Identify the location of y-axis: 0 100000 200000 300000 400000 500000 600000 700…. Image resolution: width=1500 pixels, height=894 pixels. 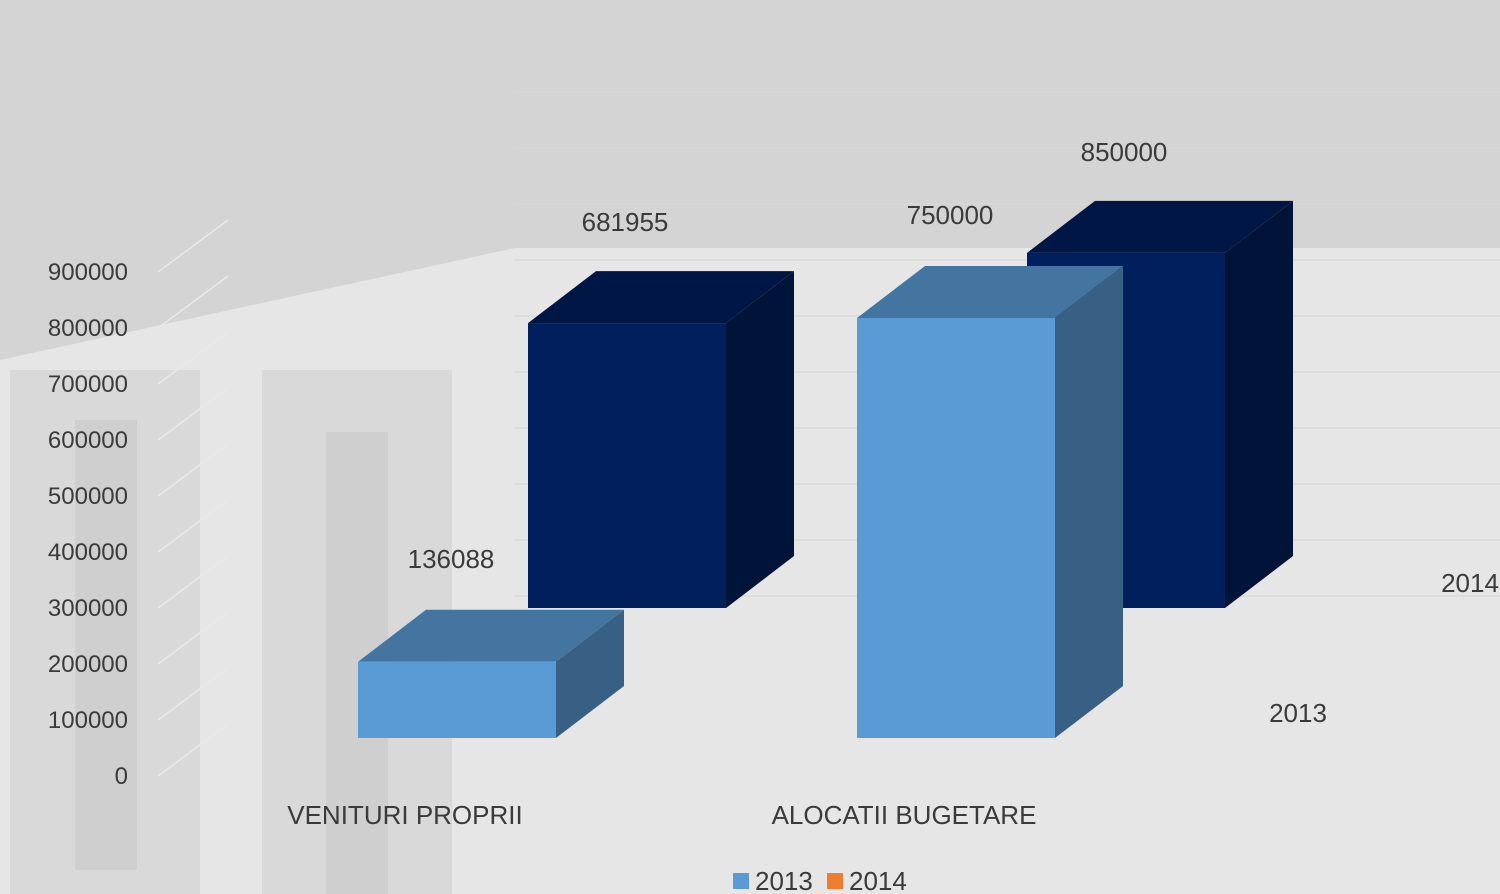
(88, 524).